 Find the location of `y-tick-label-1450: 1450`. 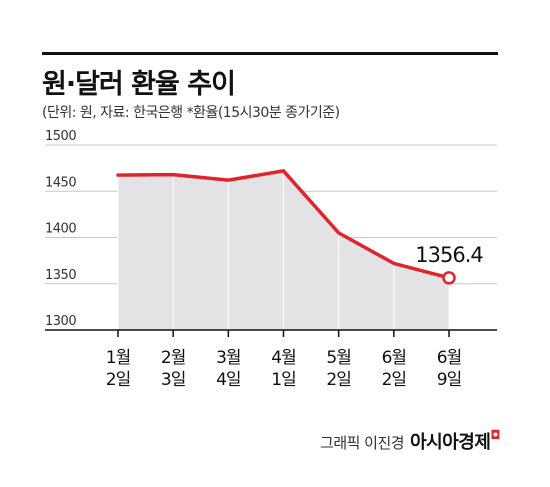

y-tick-label-1450: 1450 is located at coordinates (60, 182).